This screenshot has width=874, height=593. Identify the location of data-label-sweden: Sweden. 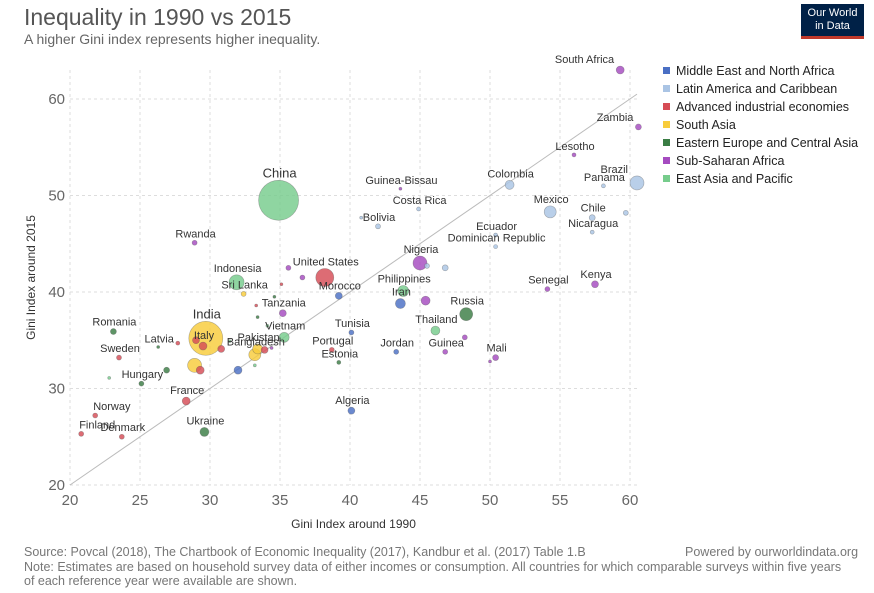
(120, 349).